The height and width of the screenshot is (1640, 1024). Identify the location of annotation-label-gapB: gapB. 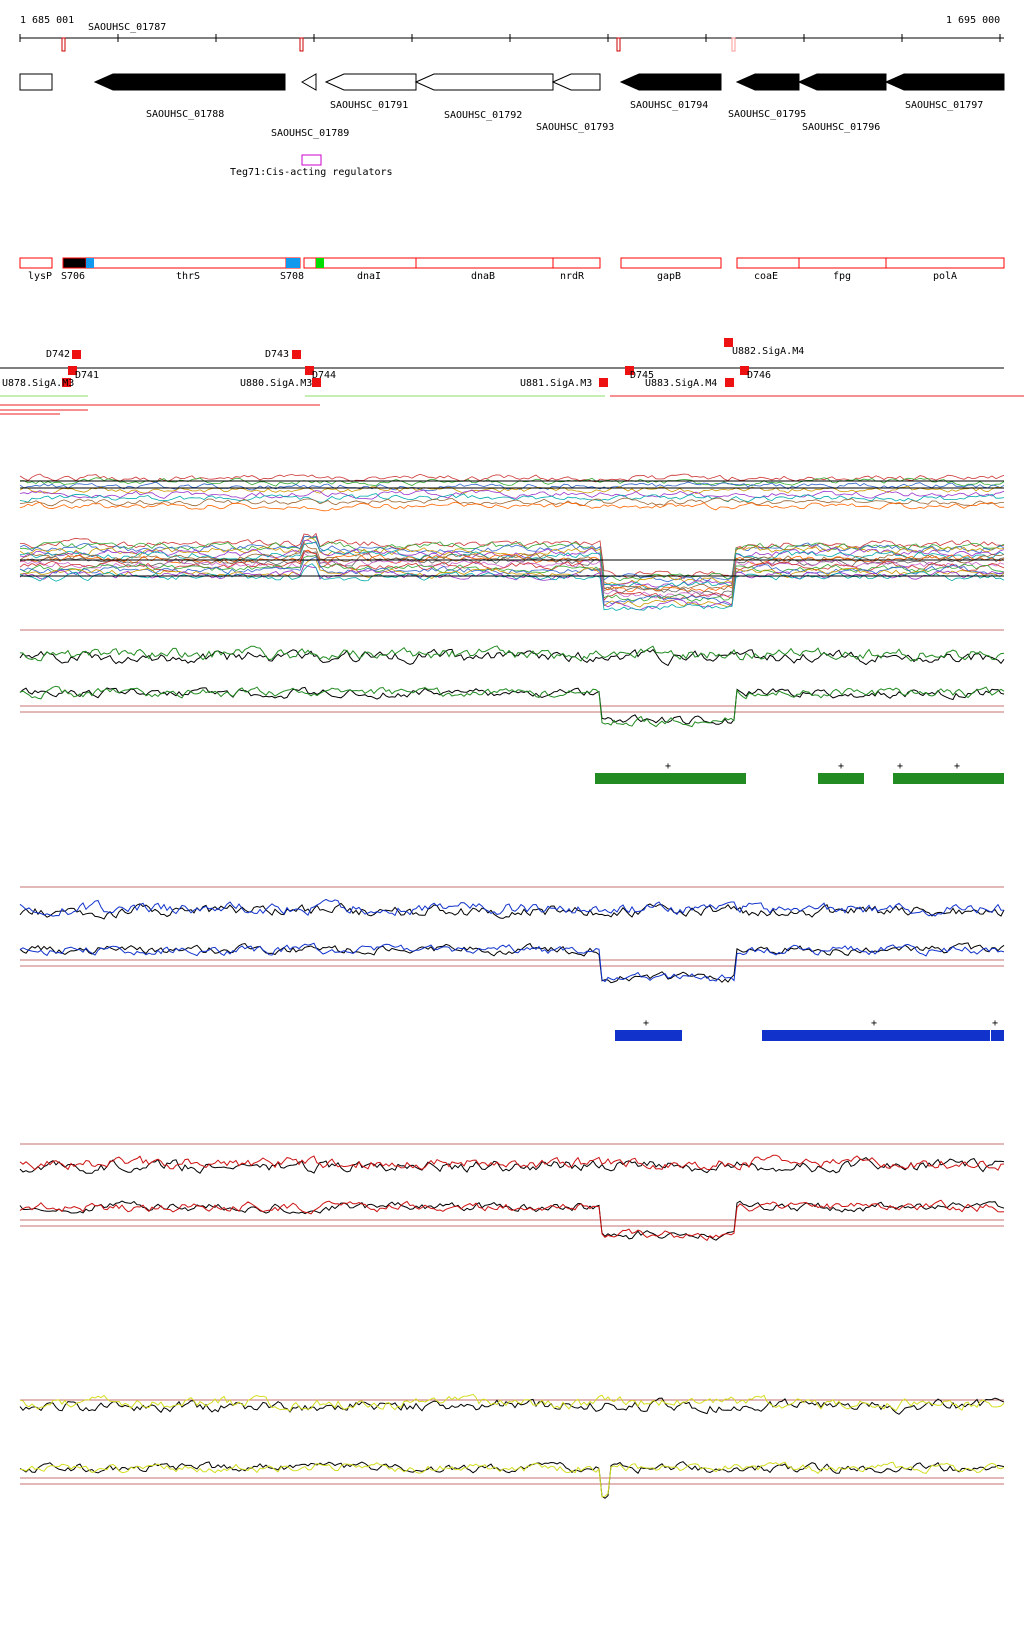
(669, 276).